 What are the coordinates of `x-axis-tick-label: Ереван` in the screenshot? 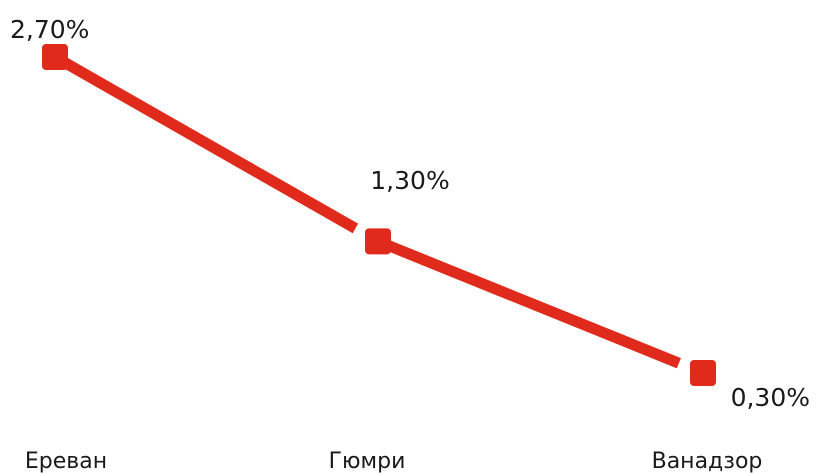 It's located at (66, 461).